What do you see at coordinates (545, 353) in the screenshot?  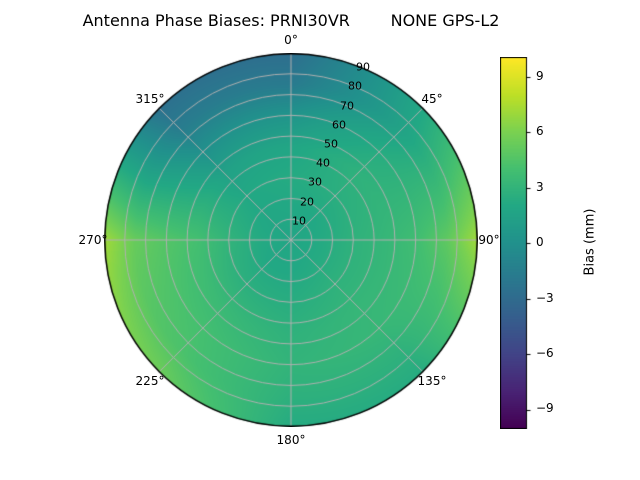 I see `colorbar-tick-label: −6` at bounding box center [545, 353].